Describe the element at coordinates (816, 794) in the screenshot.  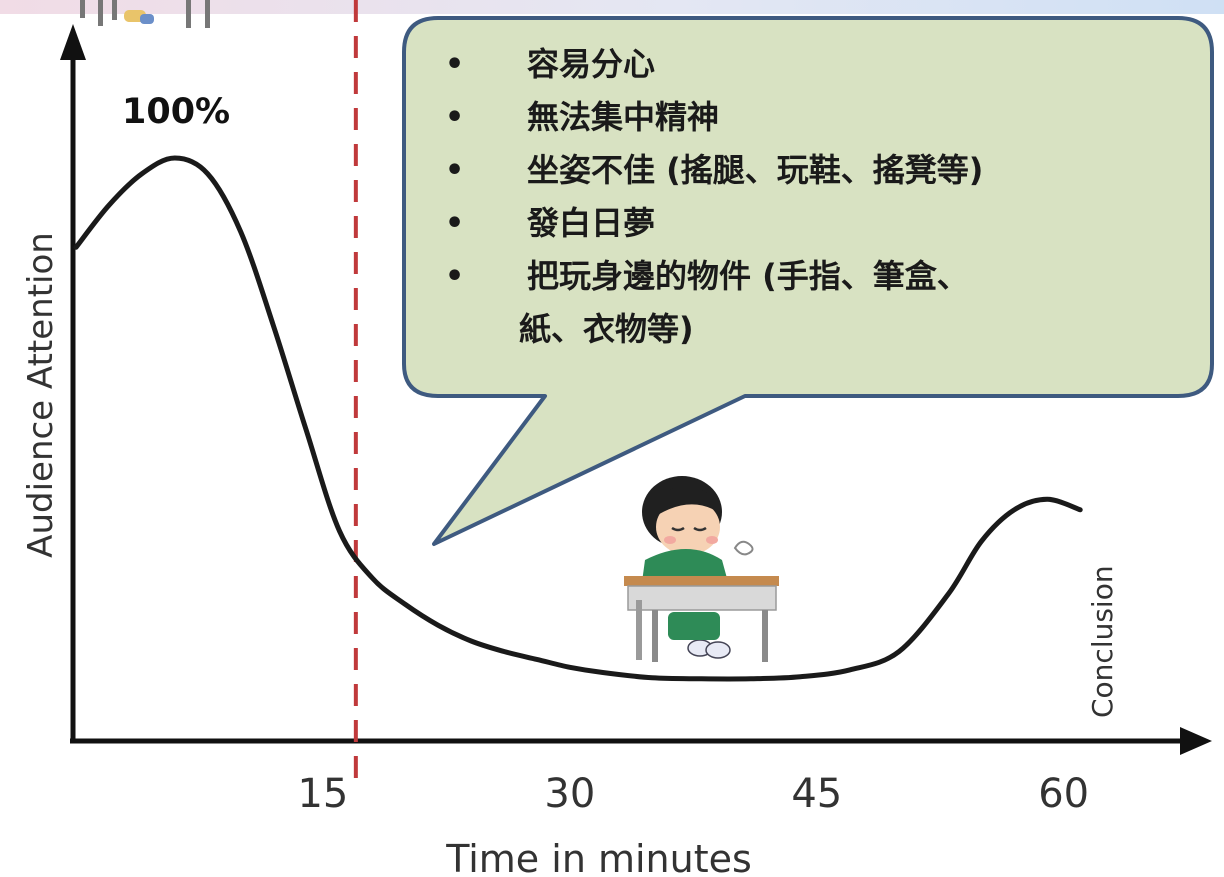
I see `x-tick-label-45: 45` at that location.